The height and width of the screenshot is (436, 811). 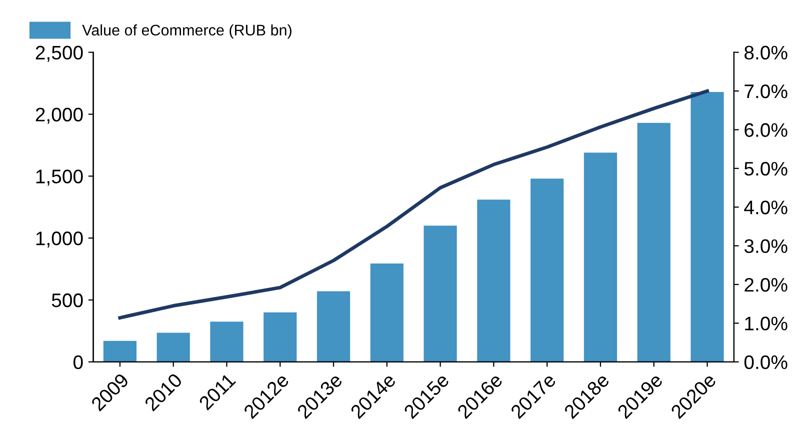 What do you see at coordinates (187, 31) in the screenshot?
I see `legend-label: Value of eCommerce (RUB bn)` at bounding box center [187, 31].